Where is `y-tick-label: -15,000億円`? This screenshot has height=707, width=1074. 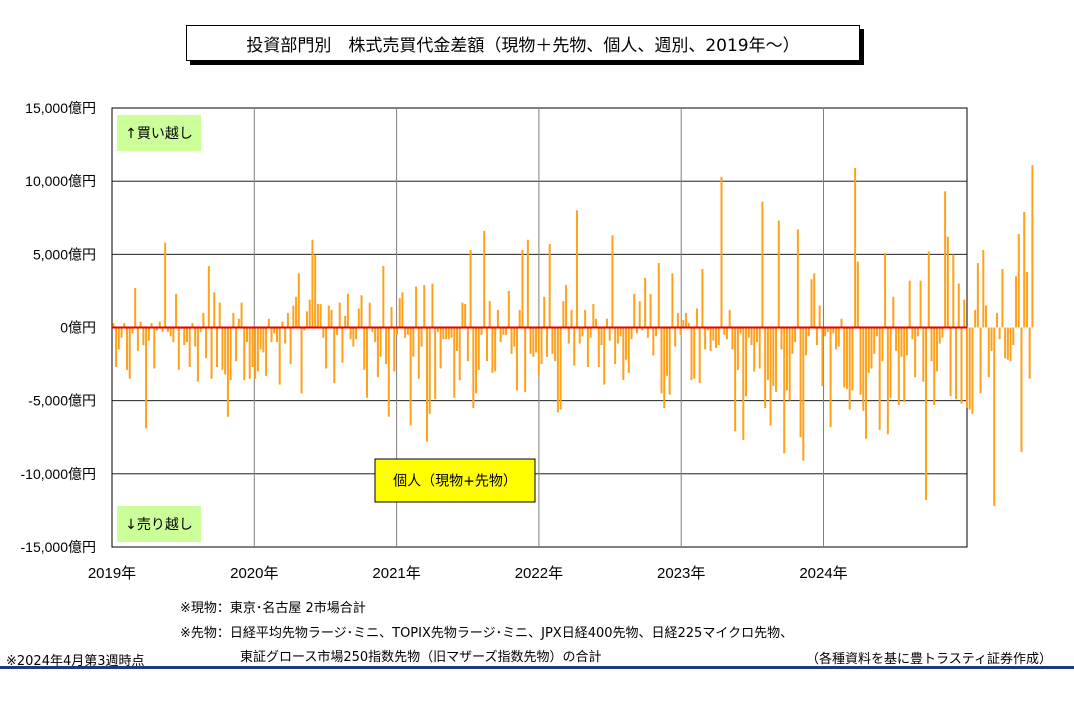 y-tick-label: -15,000億円 is located at coordinates (58, 547).